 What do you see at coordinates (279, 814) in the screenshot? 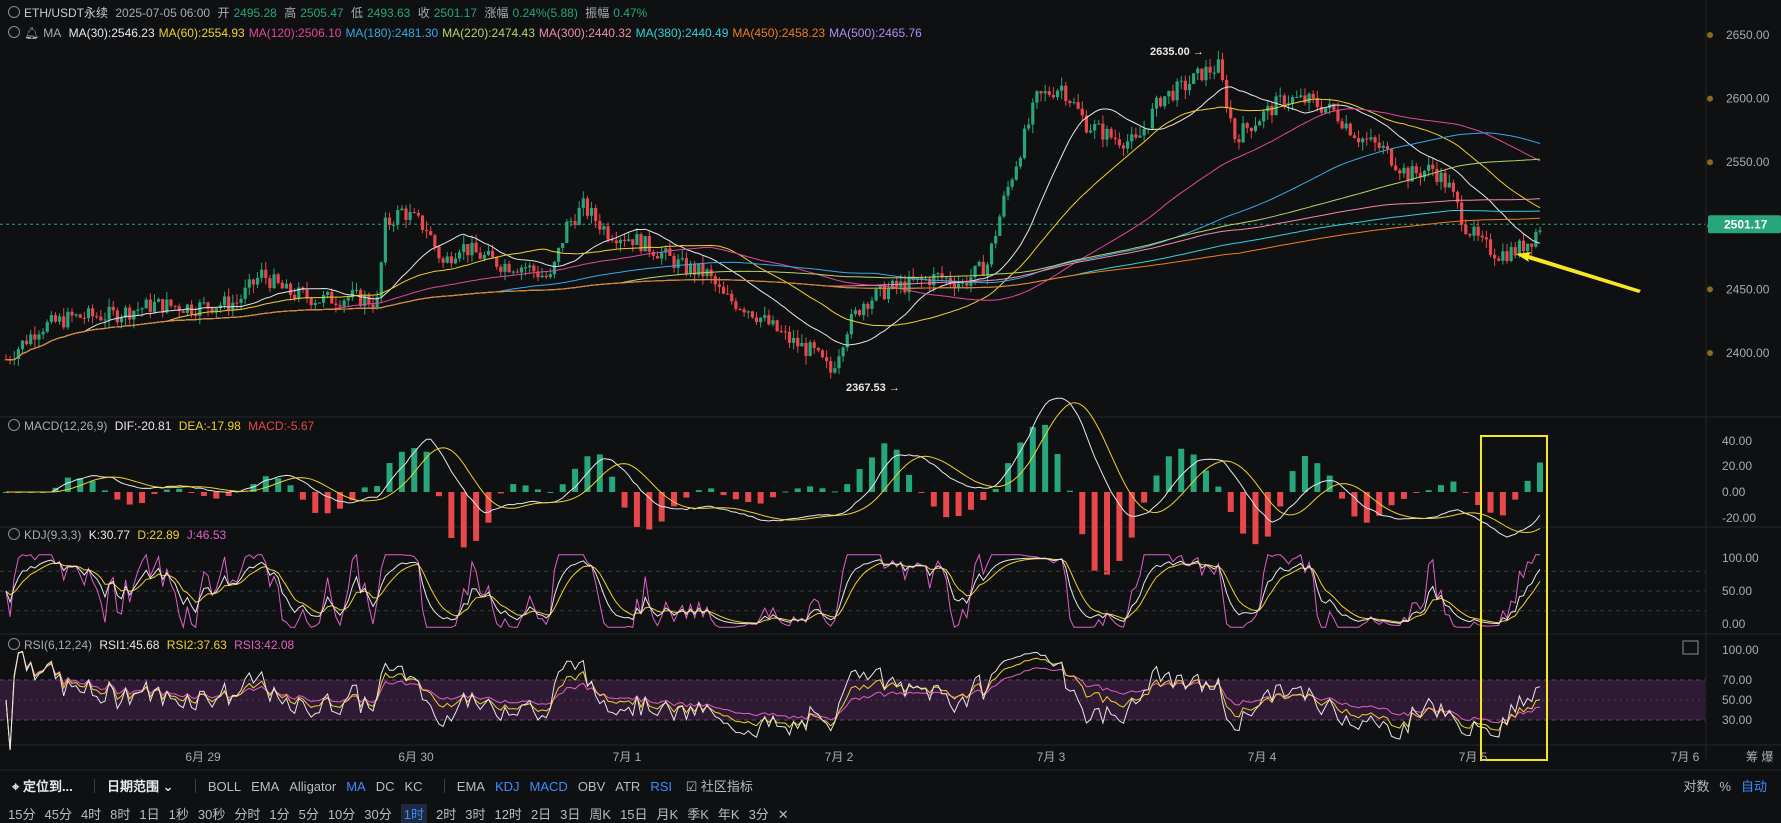
I see `interval-8: 1分` at bounding box center [279, 814].